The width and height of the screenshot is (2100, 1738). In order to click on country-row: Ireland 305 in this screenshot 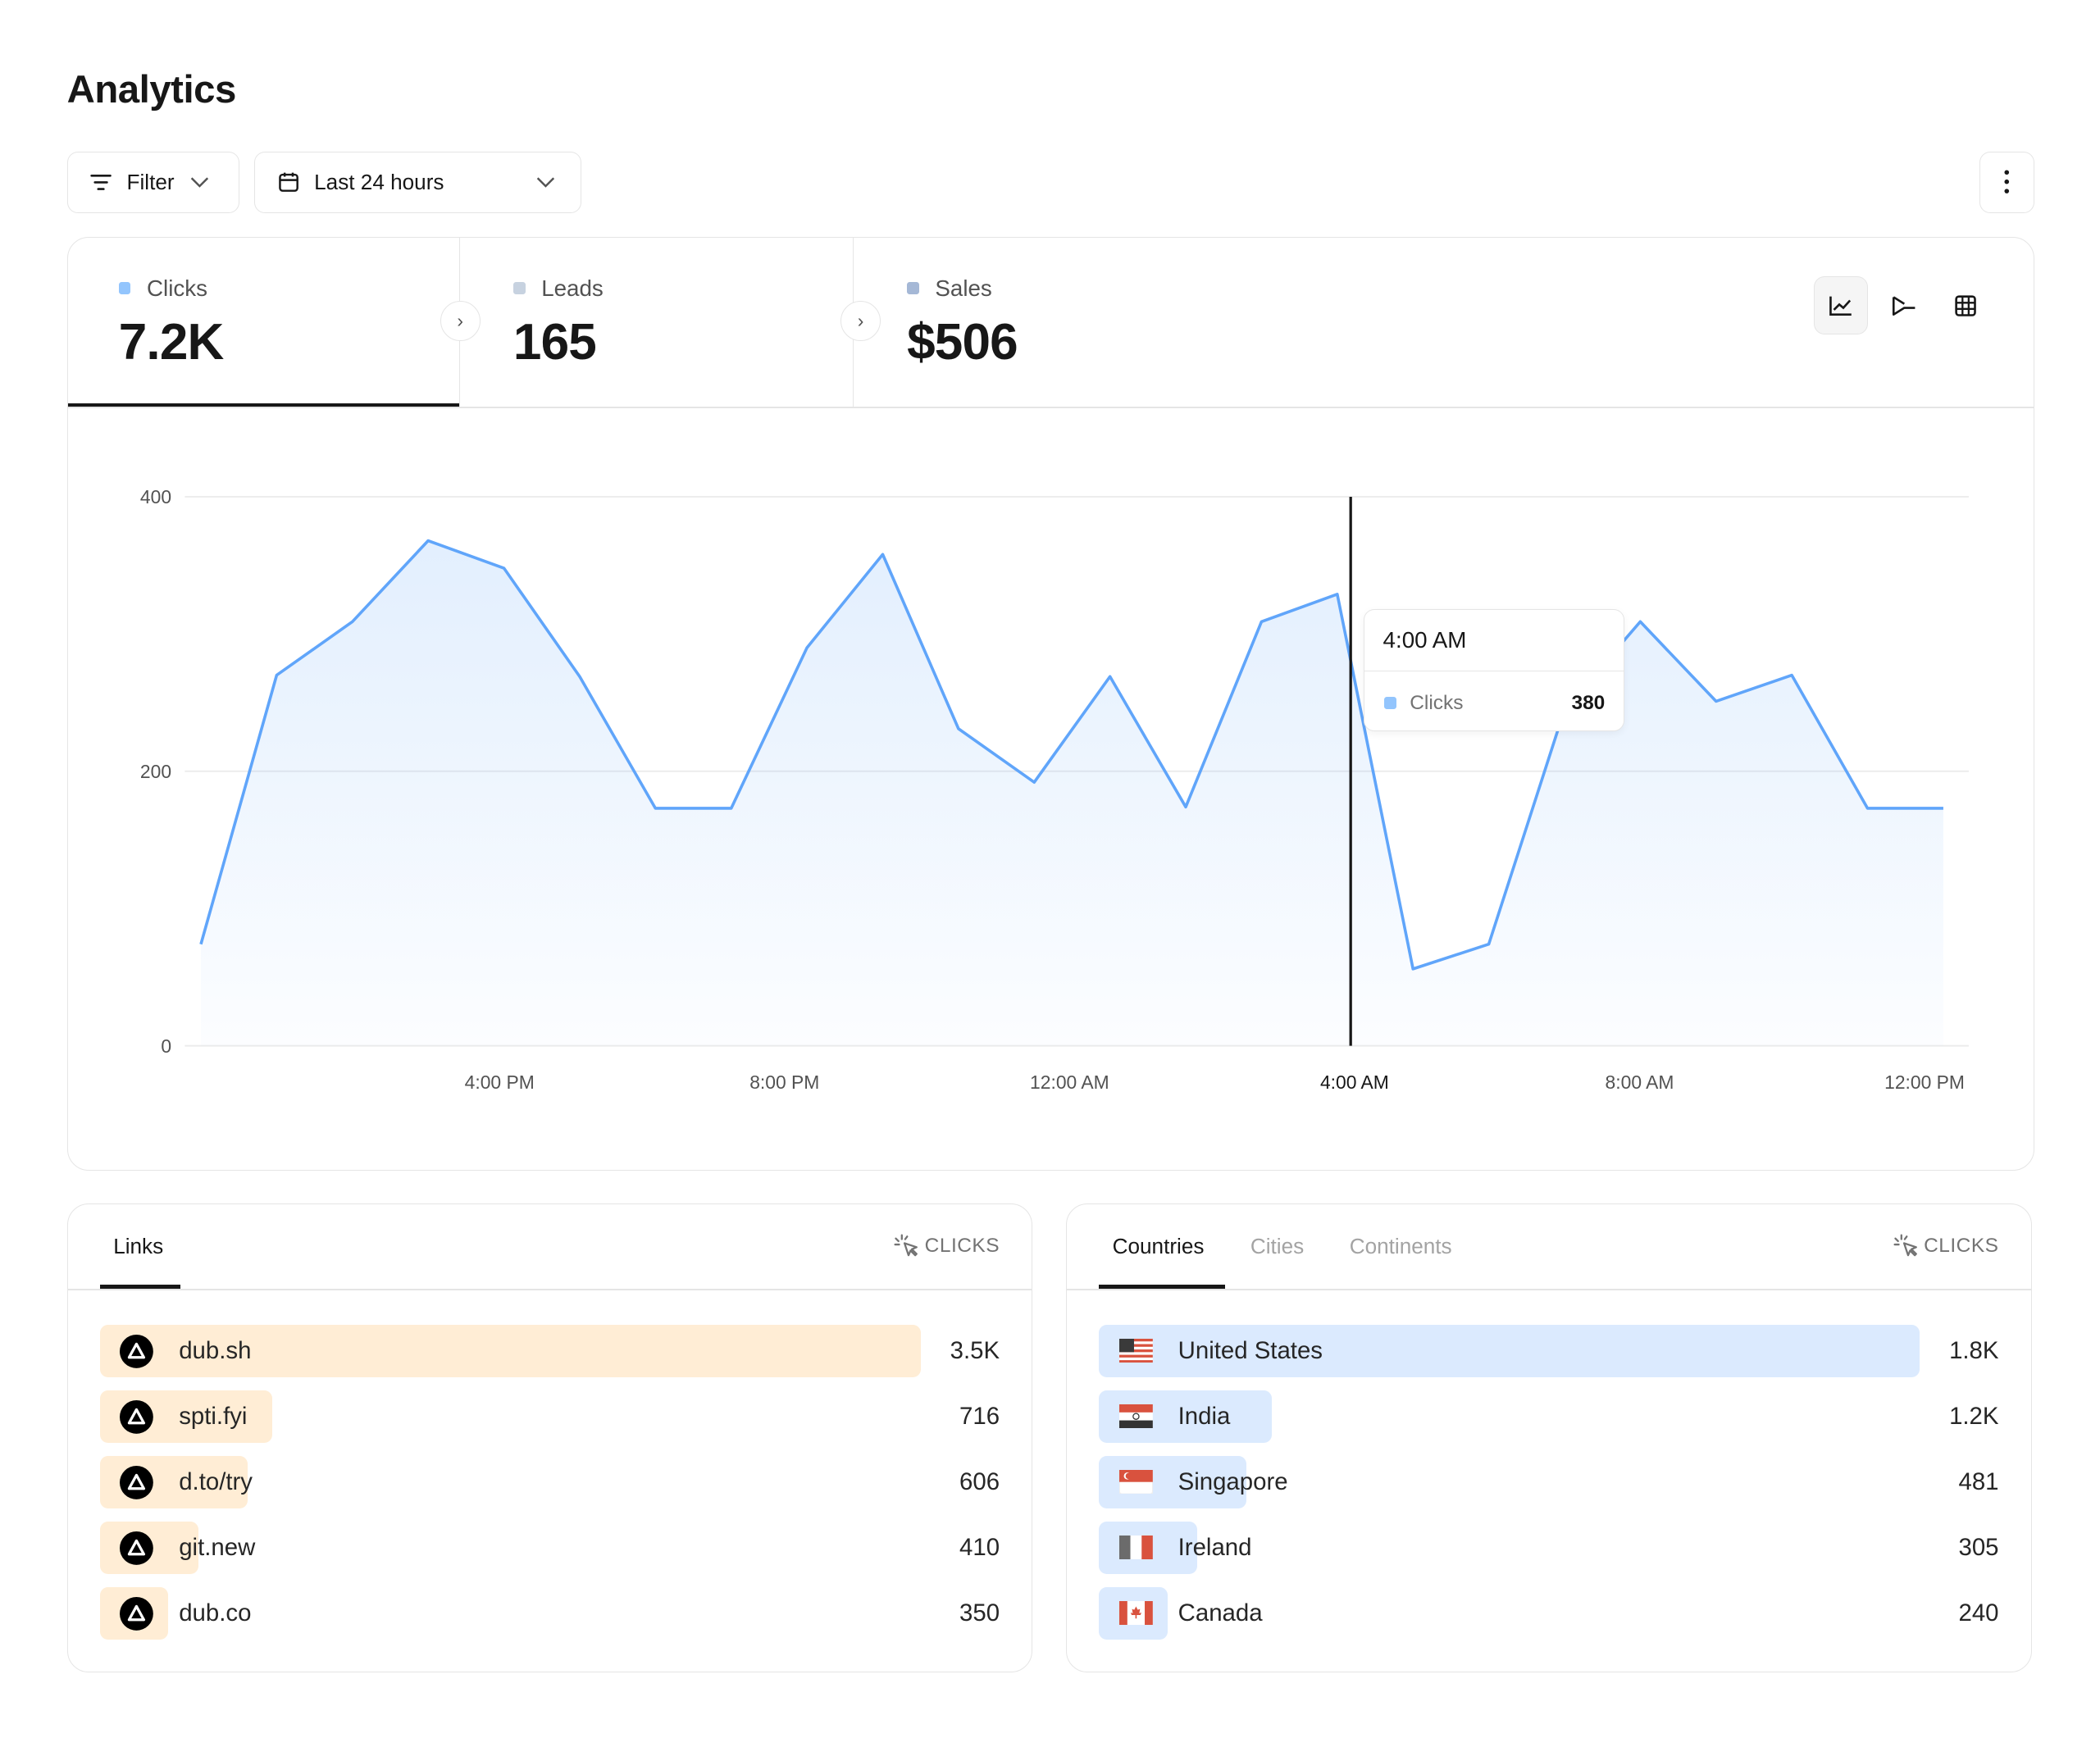, I will do `click(1549, 1548)`.